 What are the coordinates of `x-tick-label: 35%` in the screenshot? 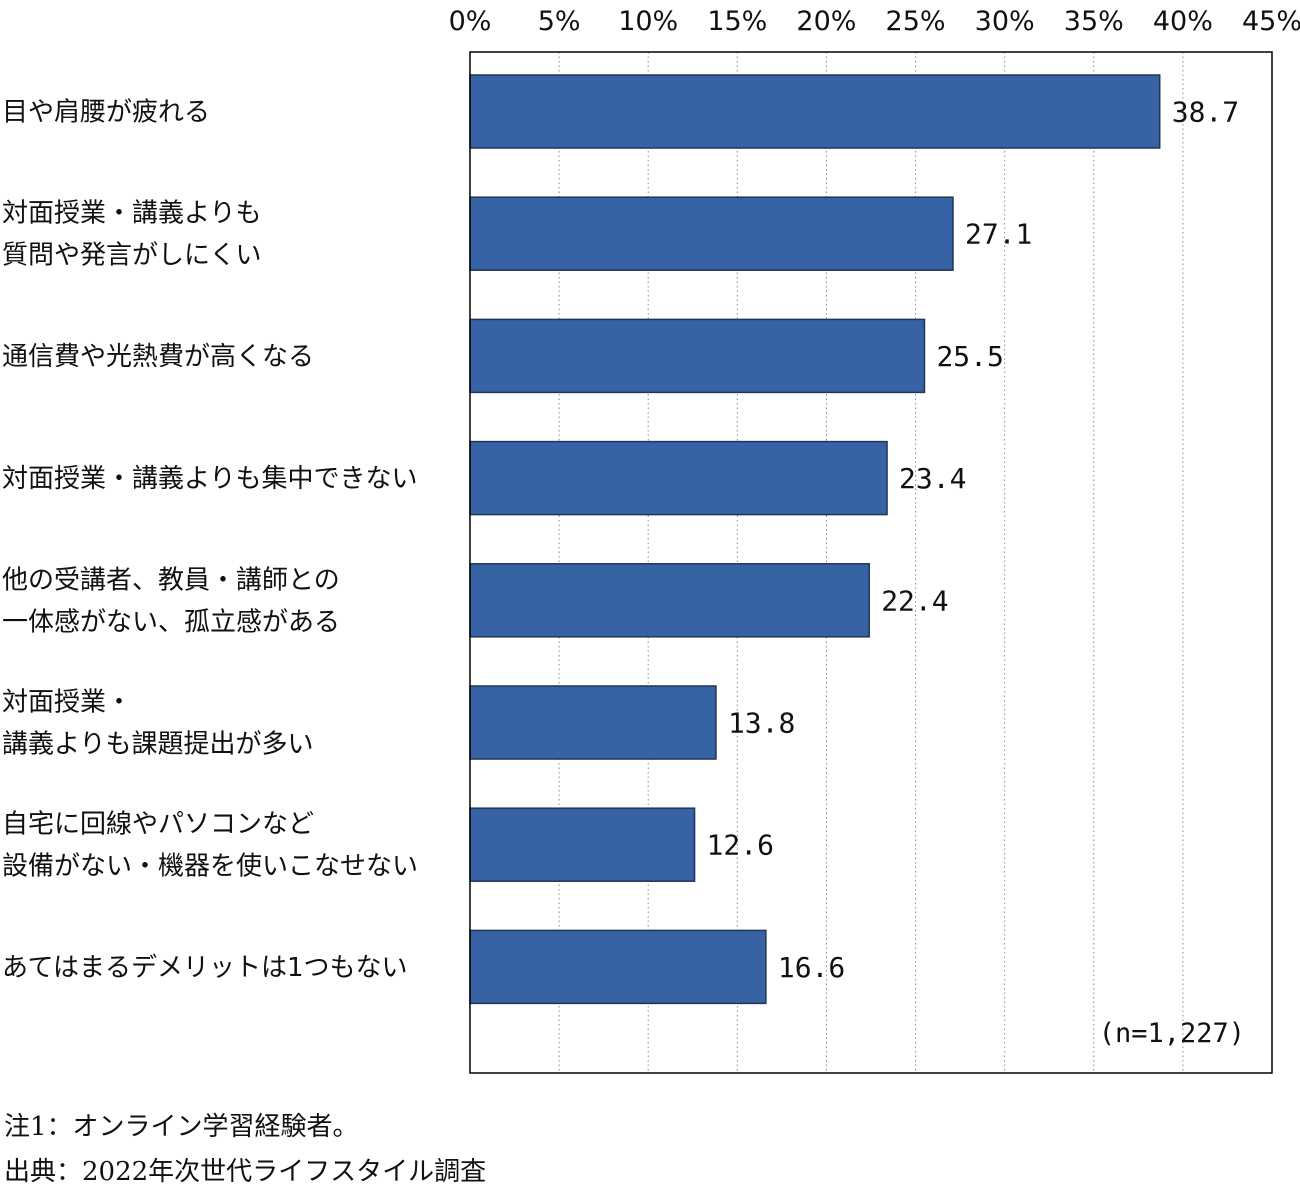 It's located at (1094, 21).